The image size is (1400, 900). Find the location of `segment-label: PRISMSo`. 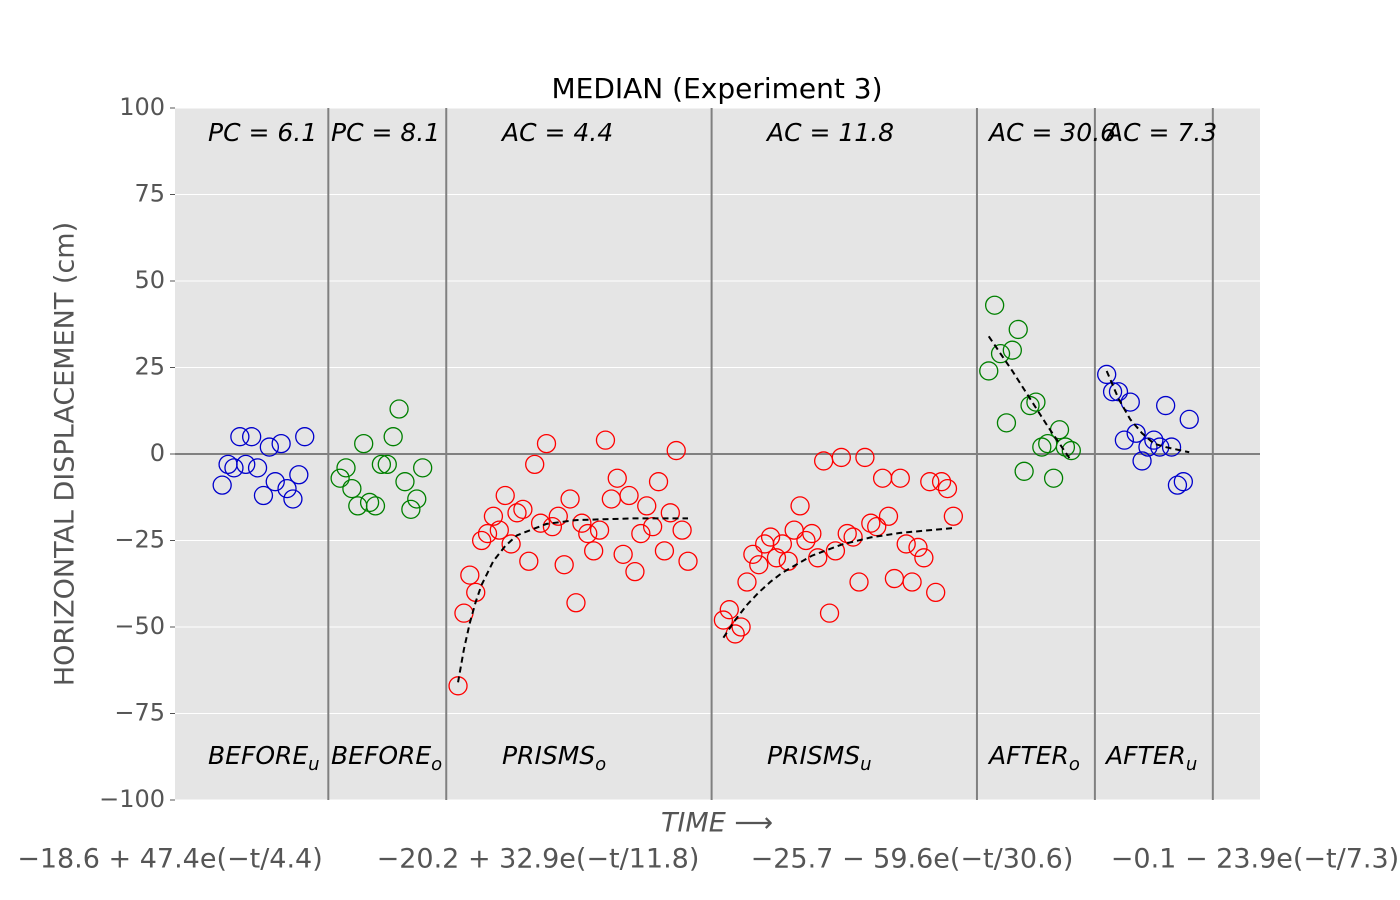

segment-label: PRISMSo is located at coordinates (554, 758).